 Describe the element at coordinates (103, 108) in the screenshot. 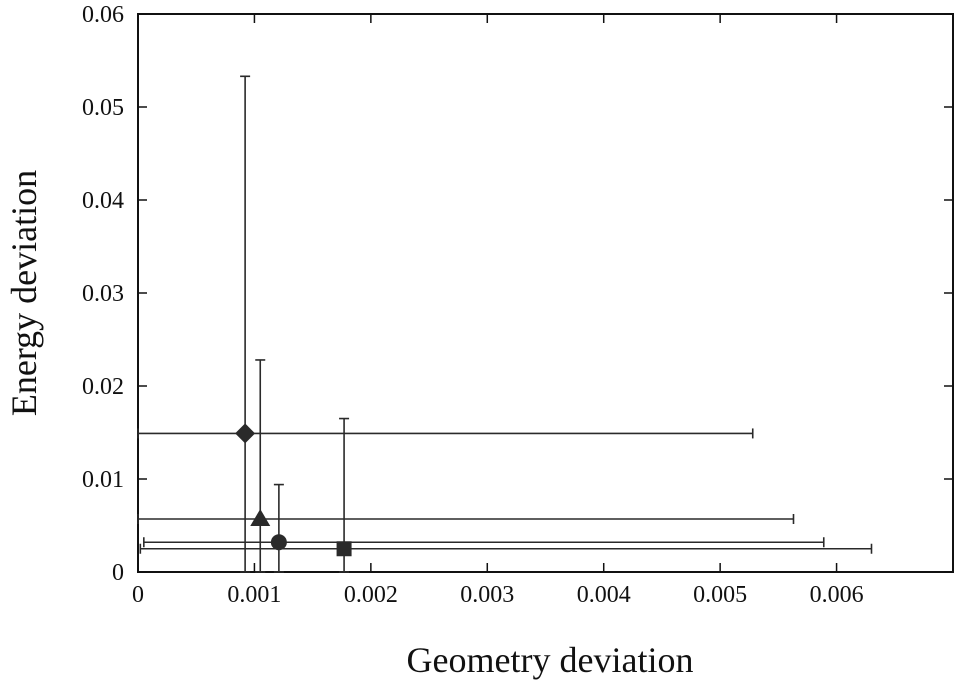

I see `y-tick-label: 0.05` at that location.